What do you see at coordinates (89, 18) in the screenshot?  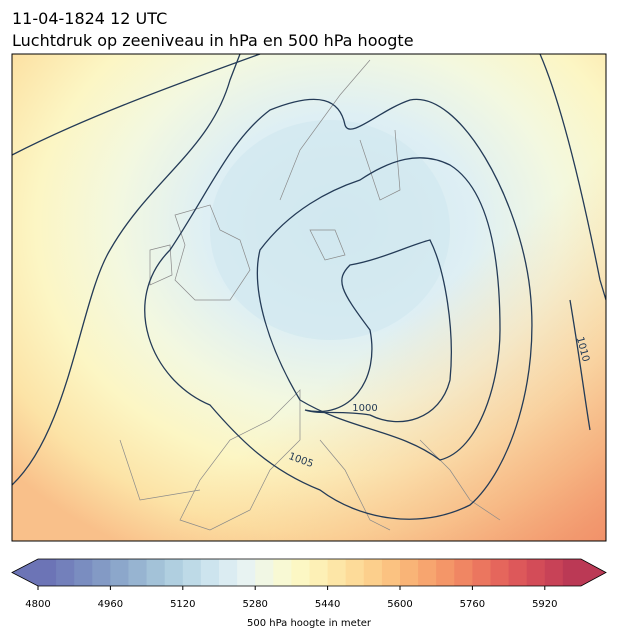 I see `title-line-1: 11-04-1824 12 UTC` at bounding box center [89, 18].